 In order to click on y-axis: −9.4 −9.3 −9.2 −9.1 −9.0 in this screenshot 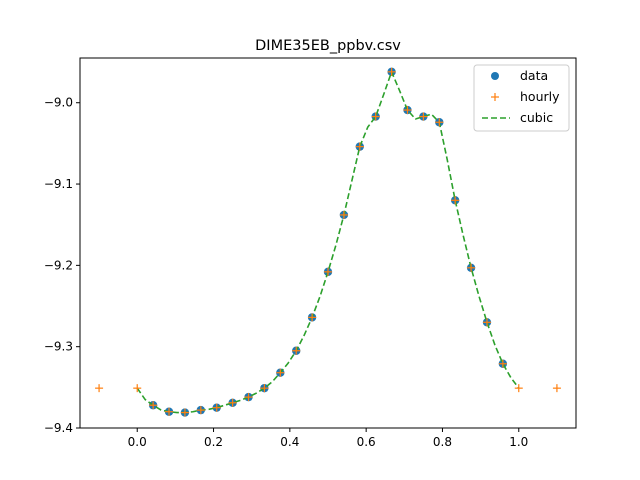, I will do `click(62, 265)`.